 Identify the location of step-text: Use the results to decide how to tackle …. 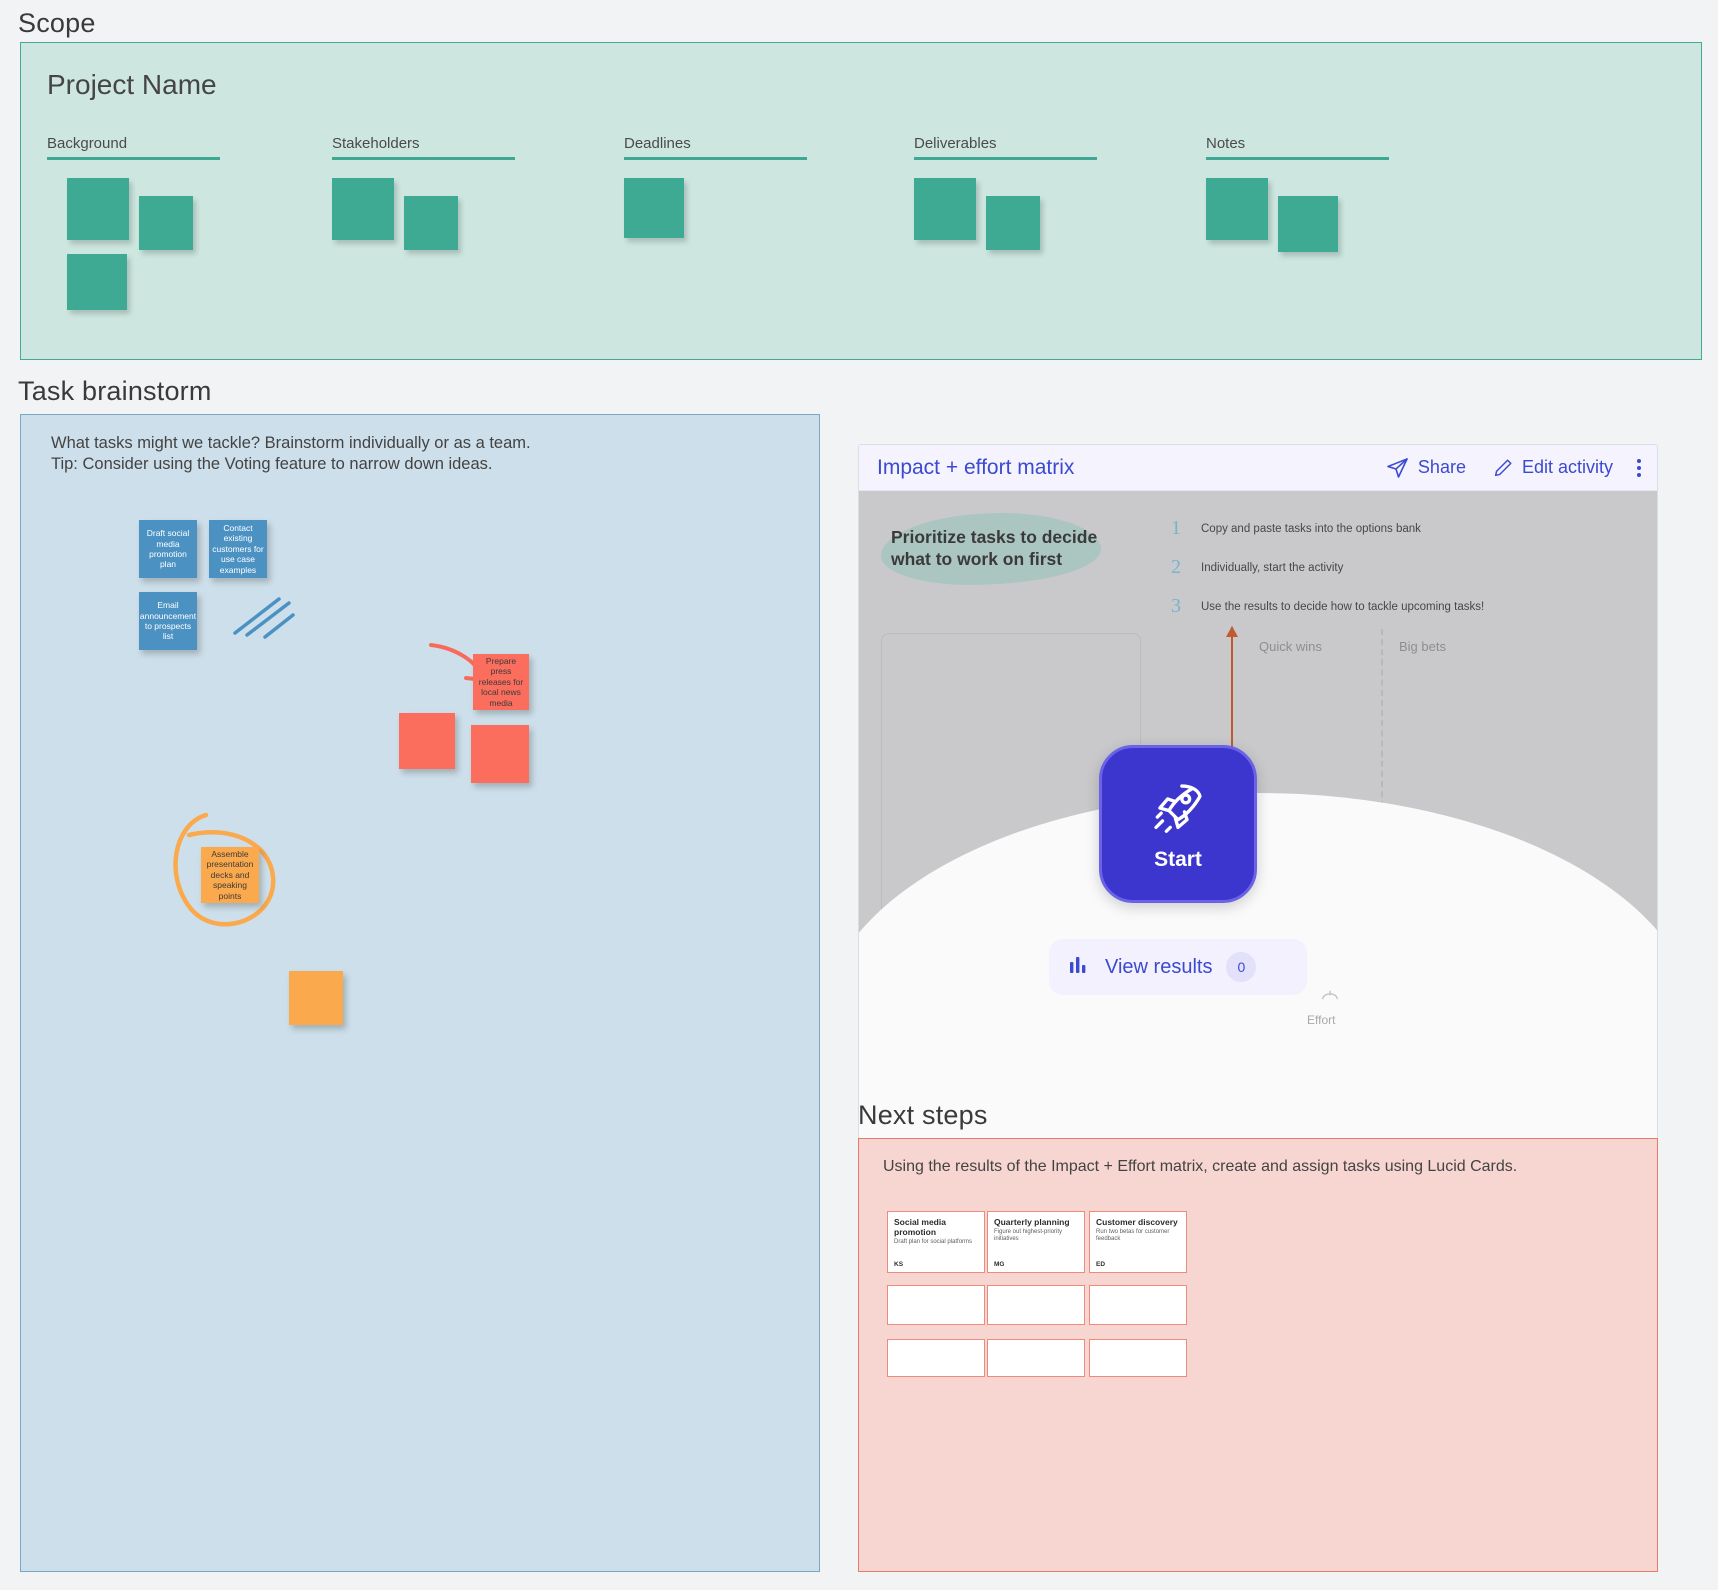
(1343, 606).